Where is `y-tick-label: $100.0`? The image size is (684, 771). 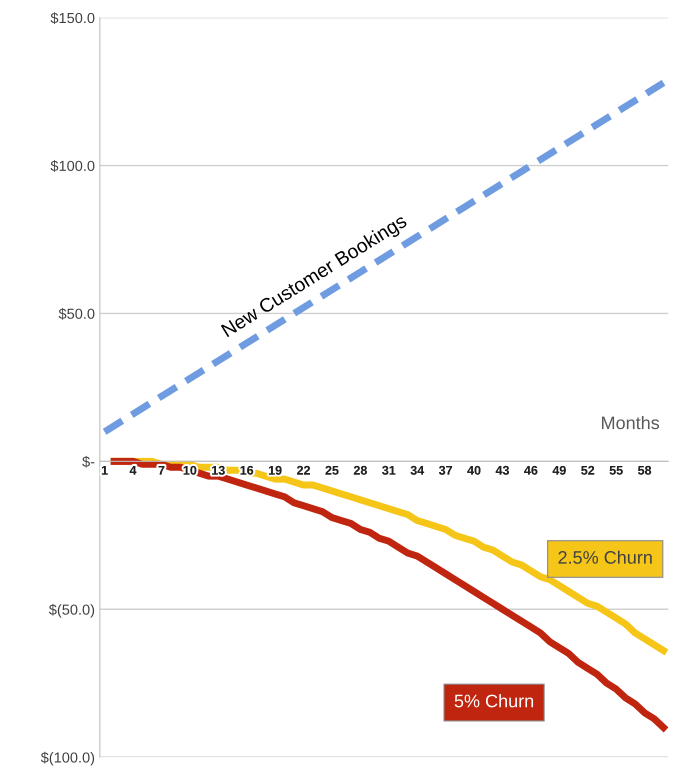
y-tick-label: $100.0 is located at coordinates (72, 166).